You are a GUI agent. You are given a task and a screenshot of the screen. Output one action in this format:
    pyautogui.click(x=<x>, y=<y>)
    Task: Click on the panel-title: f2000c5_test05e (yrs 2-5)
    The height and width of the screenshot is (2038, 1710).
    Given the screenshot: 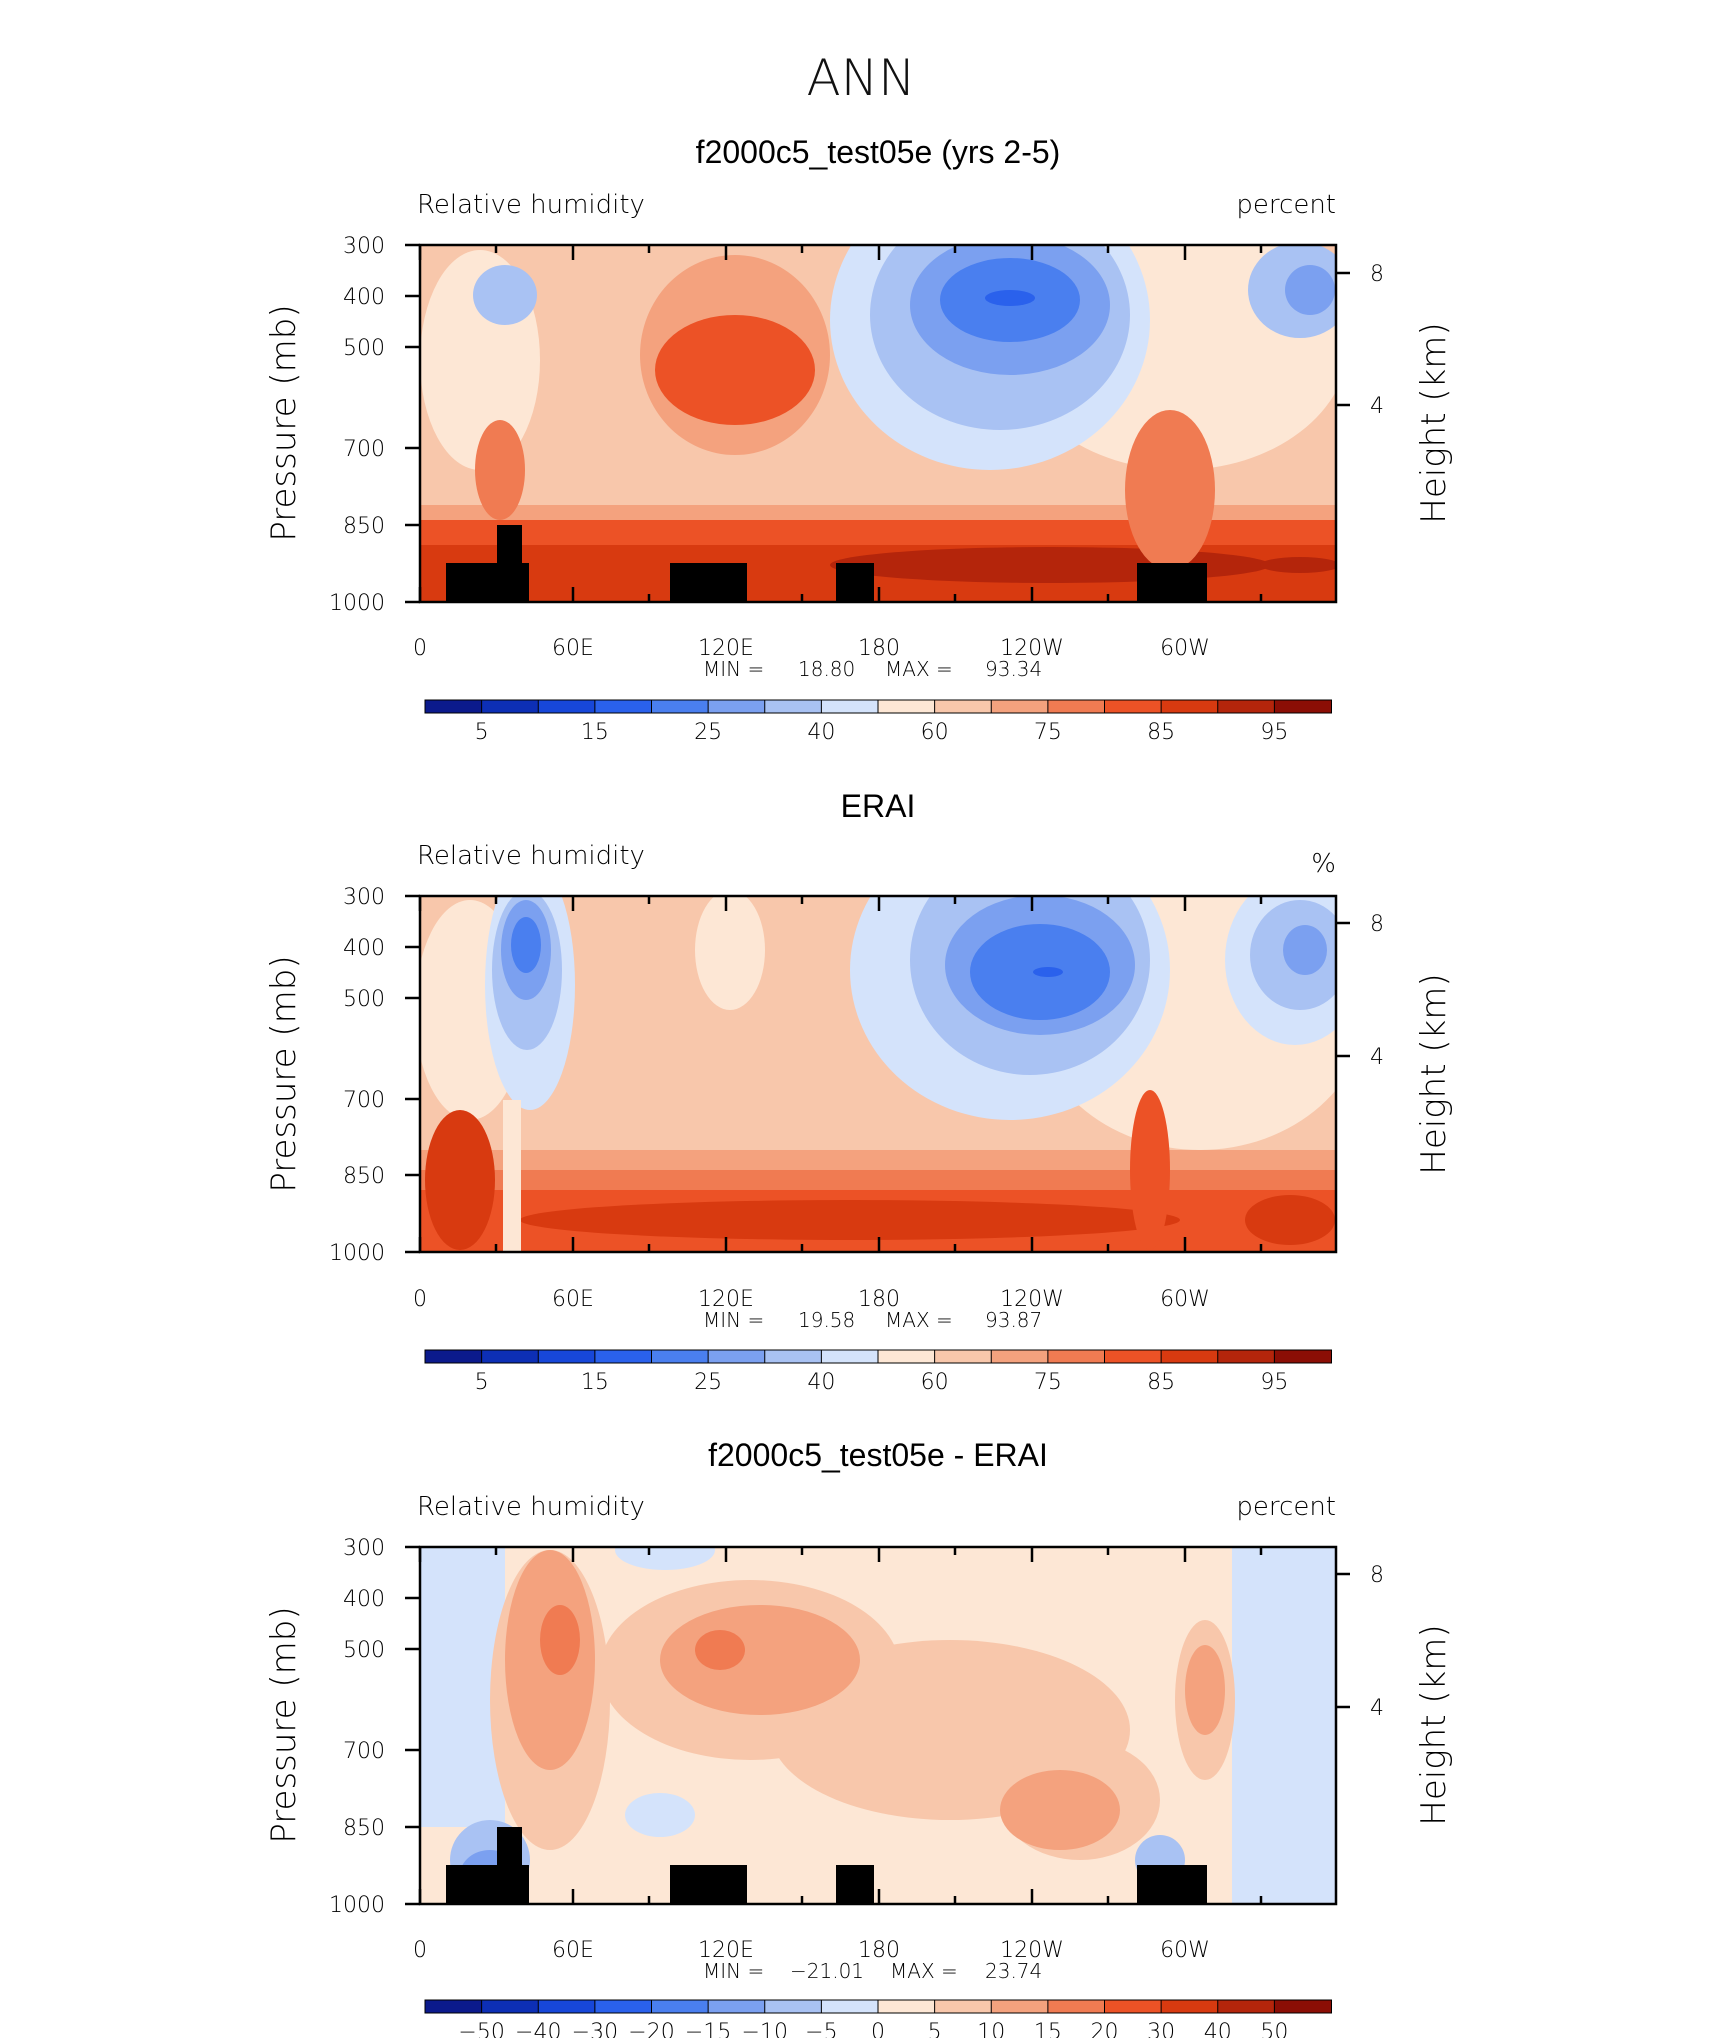 What is the action you would take?
    pyautogui.click(x=878, y=152)
    